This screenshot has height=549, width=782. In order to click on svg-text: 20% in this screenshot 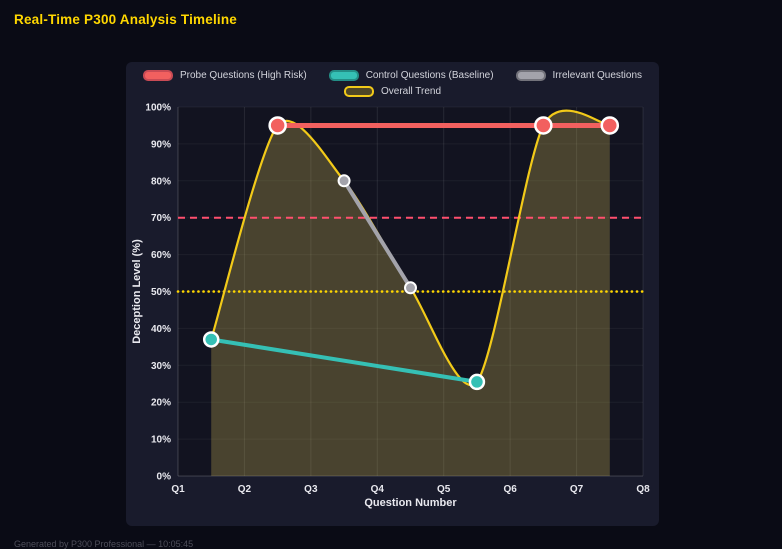, I will do `click(161, 403)`.